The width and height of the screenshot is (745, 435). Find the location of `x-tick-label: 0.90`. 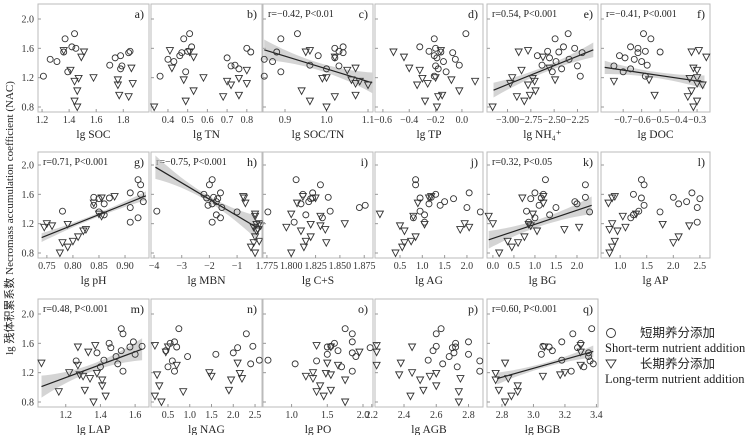

x-tick-label: 0.90 is located at coordinates (125, 266).